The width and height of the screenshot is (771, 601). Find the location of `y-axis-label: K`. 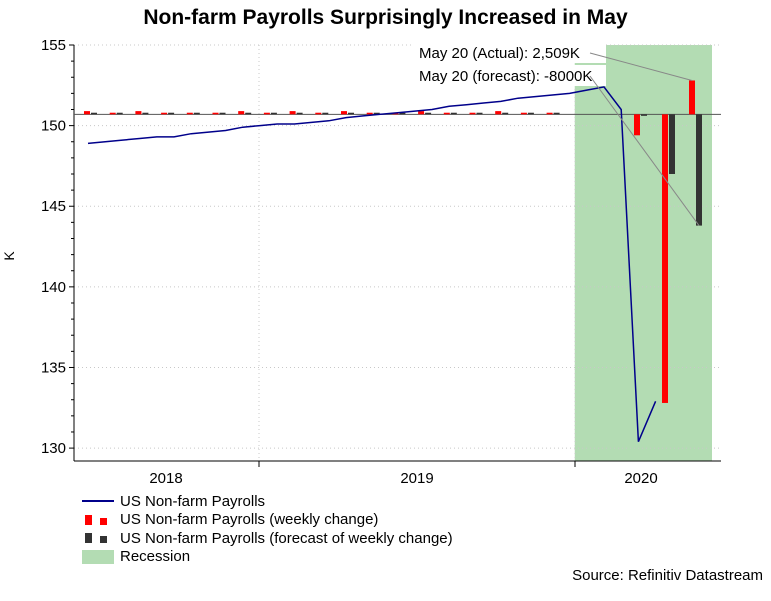

y-axis-label: K is located at coordinates (9, 256).